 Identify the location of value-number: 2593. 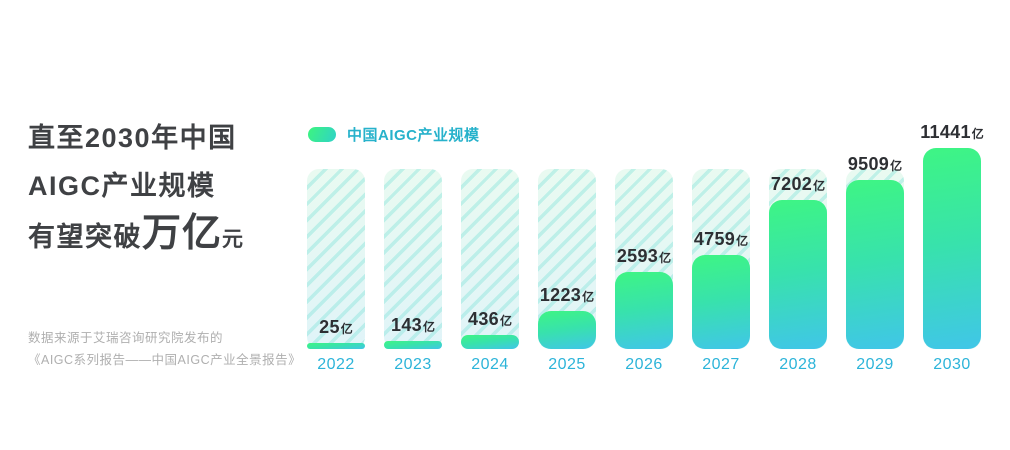
(637, 256).